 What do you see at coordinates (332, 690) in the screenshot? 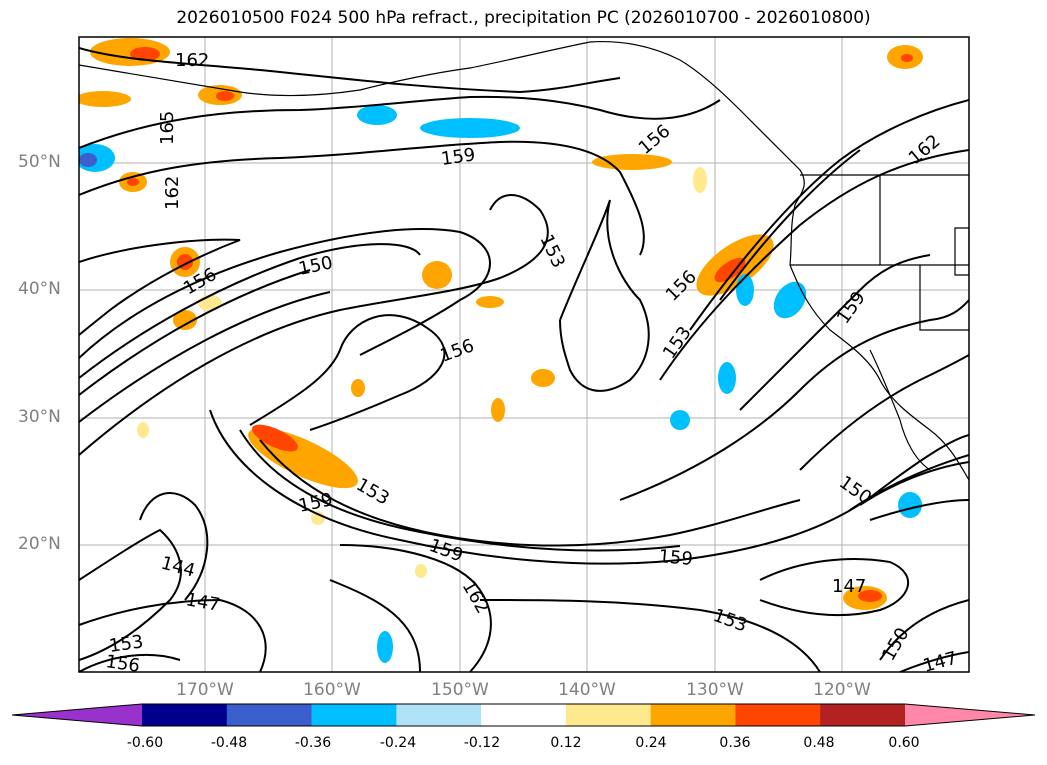
I see `lon-label-160w: 160°W` at bounding box center [332, 690].